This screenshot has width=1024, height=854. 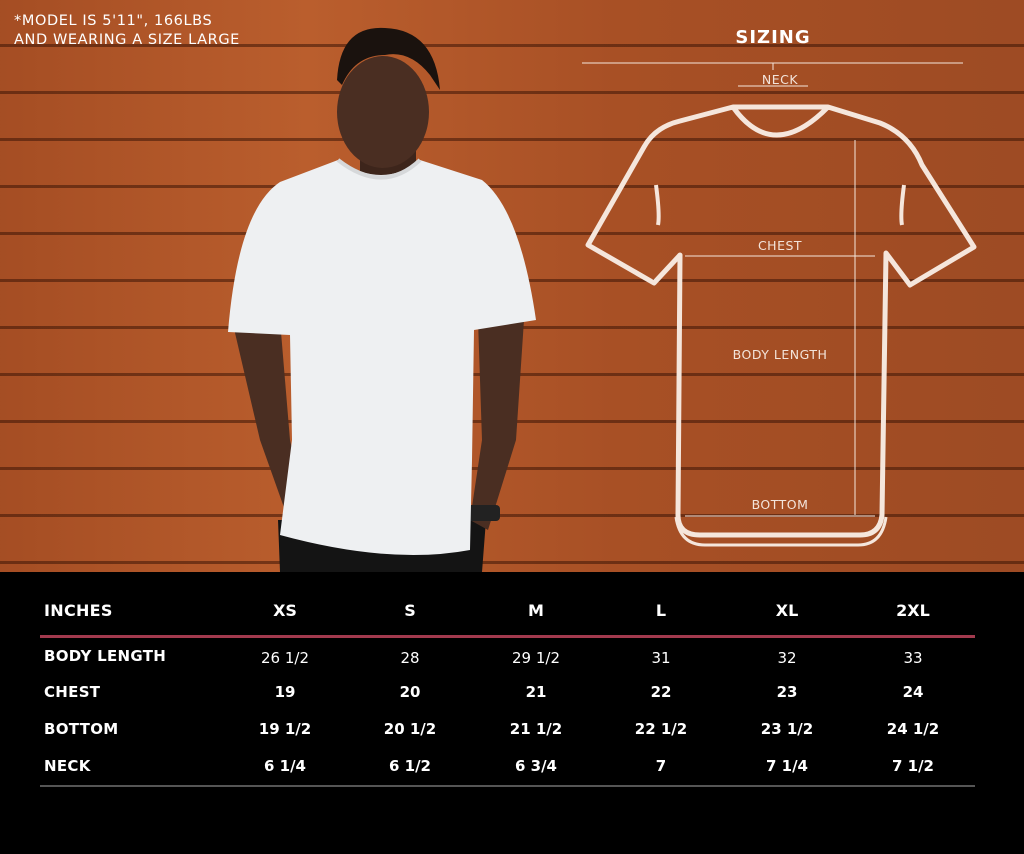 I want to click on table-cell: 23, so click(x=787, y=692).